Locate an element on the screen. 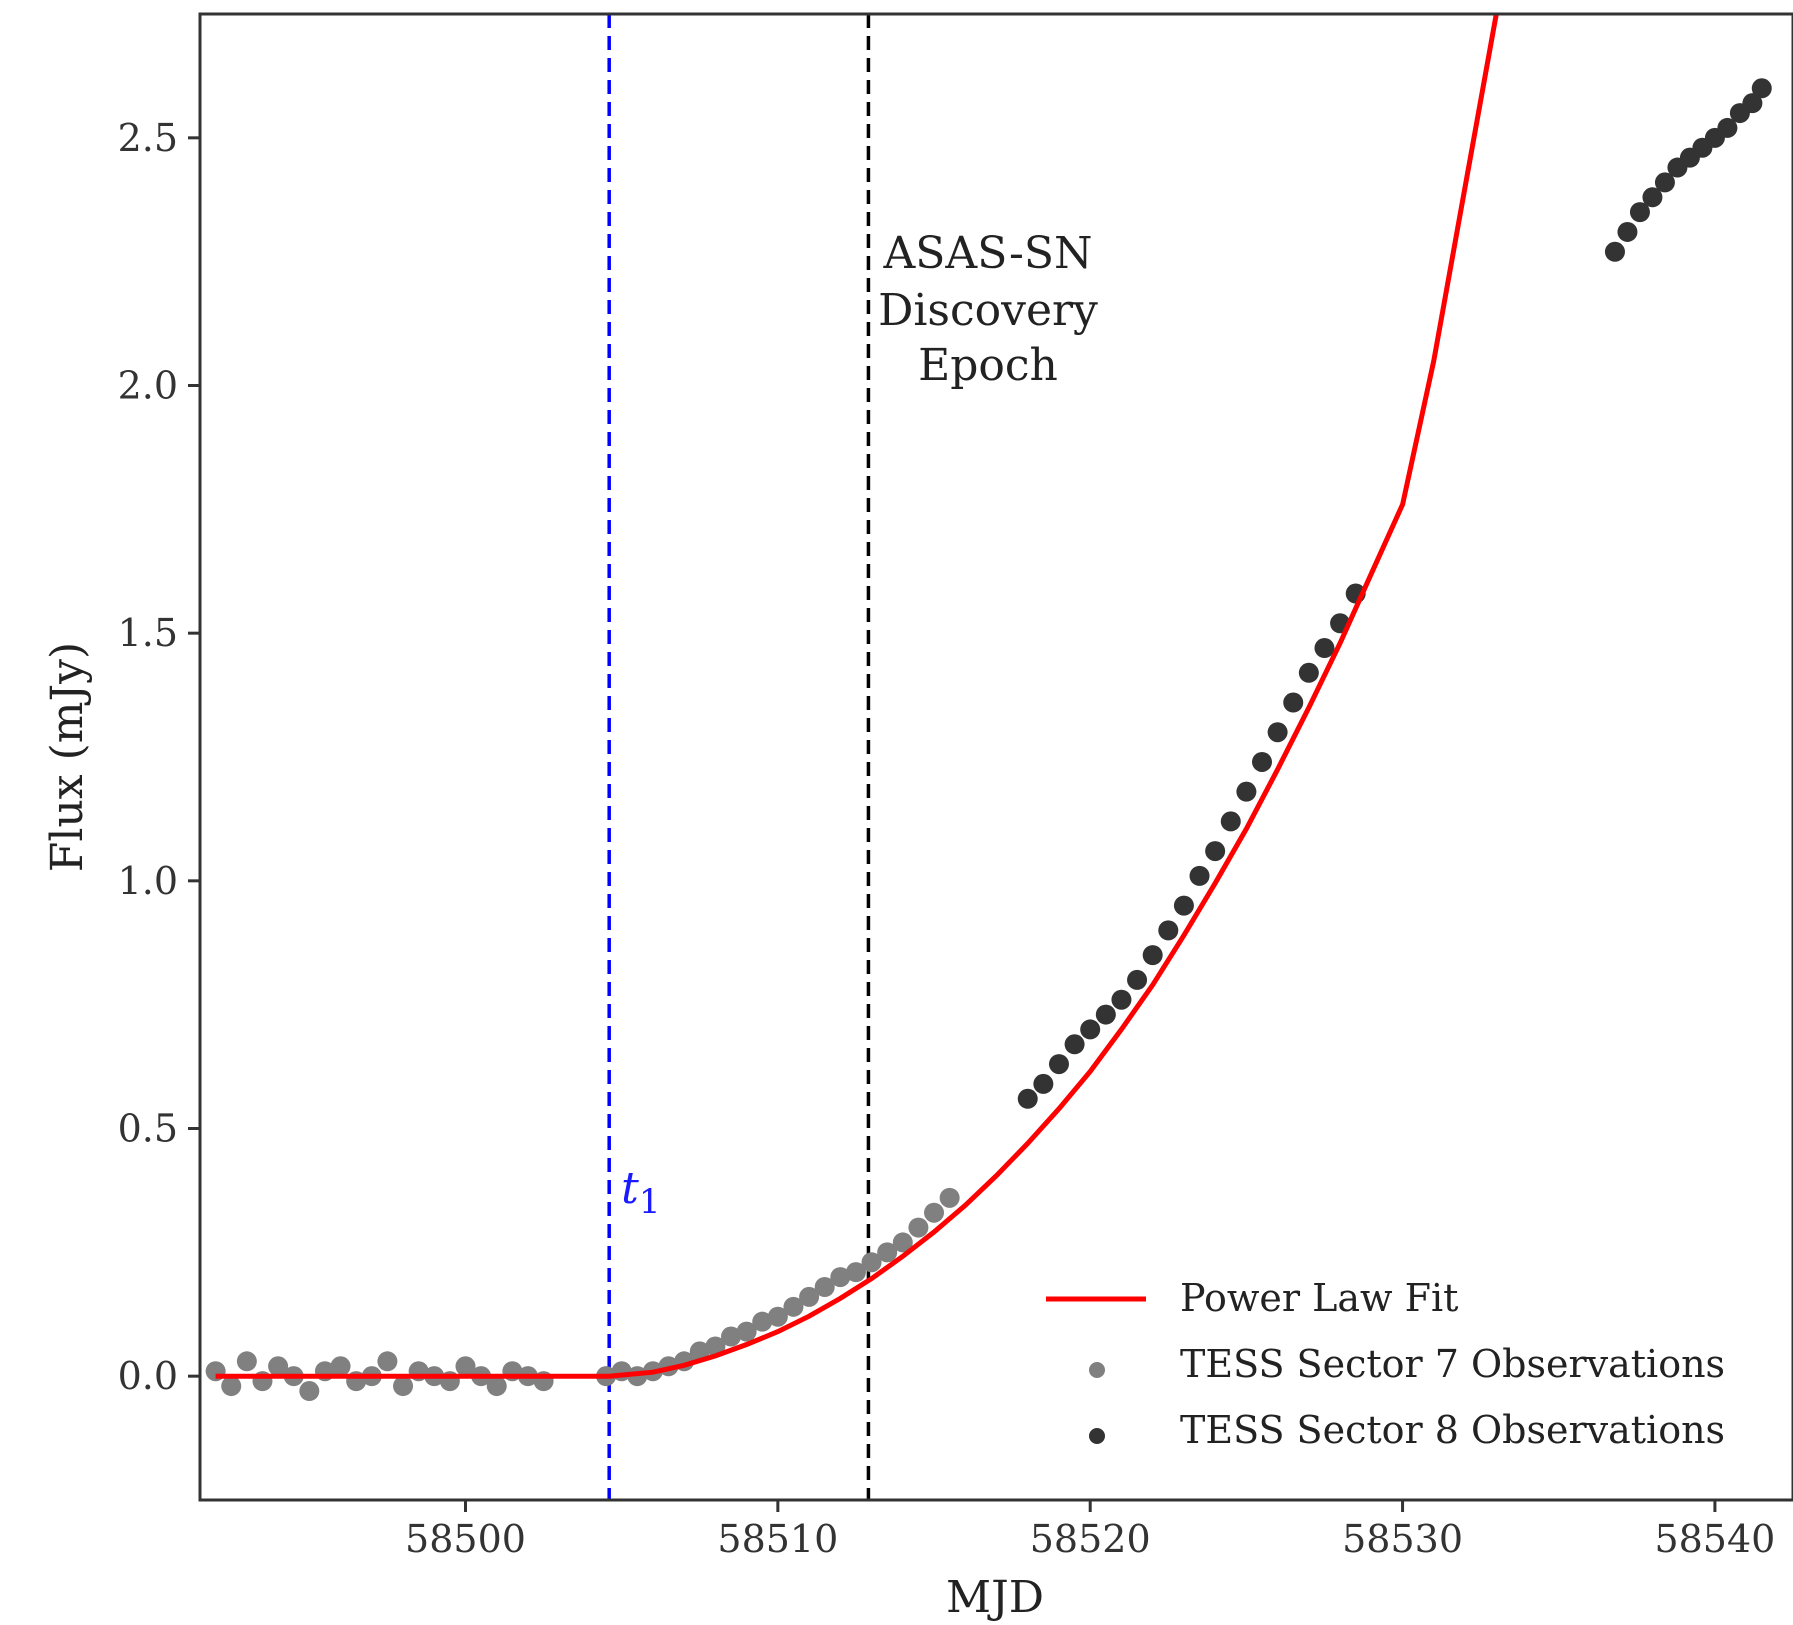 This screenshot has width=1793, height=1625. discovery-annotation-line-3: Epoch is located at coordinates (988, 365).